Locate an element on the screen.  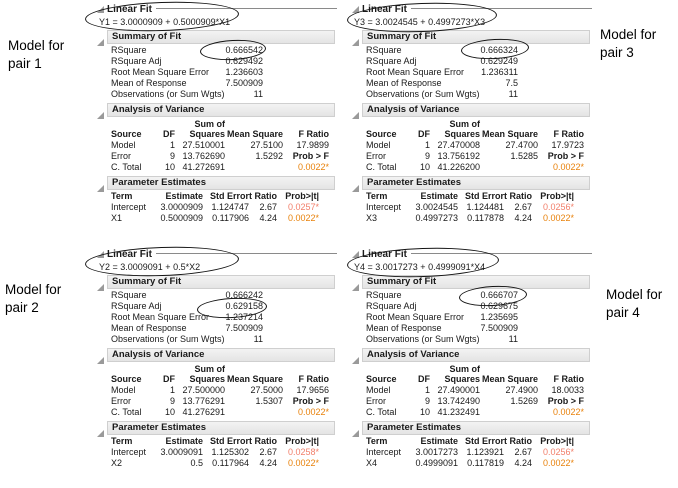
anova-cell: Model is located at coordinates (378, 145).